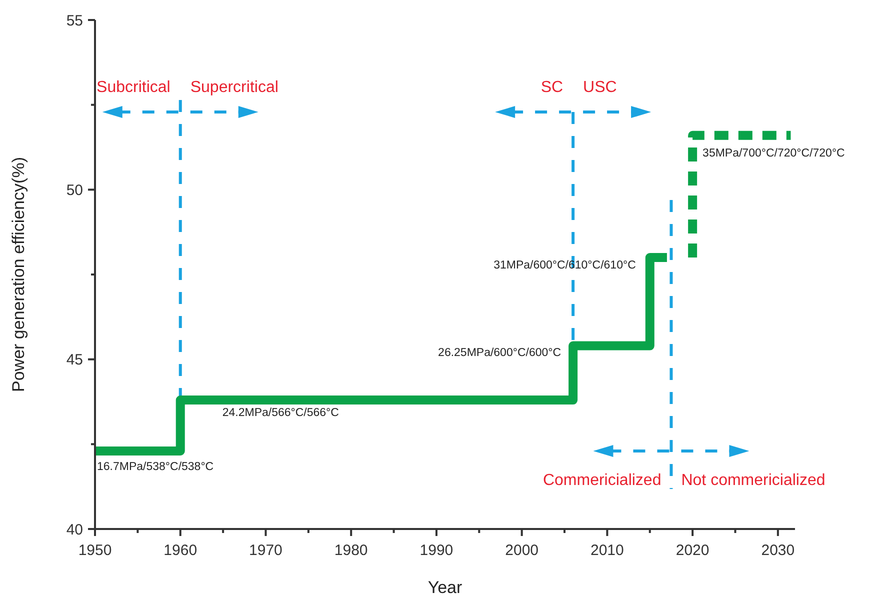  What do you see at coordinates (74, 21) in the screenshot?
I see `y-tick-label: 55` at bounding box center [74, 21].